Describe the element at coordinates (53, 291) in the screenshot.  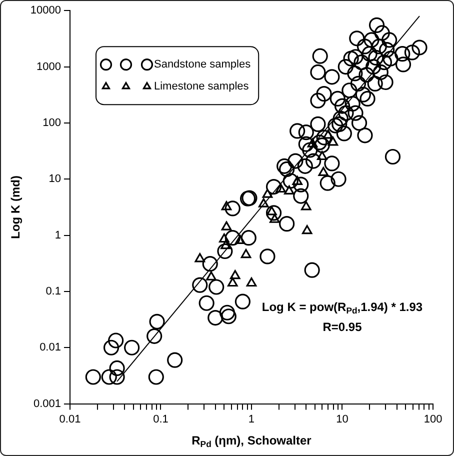
I see `y-tick-label: 0.1` at that location.